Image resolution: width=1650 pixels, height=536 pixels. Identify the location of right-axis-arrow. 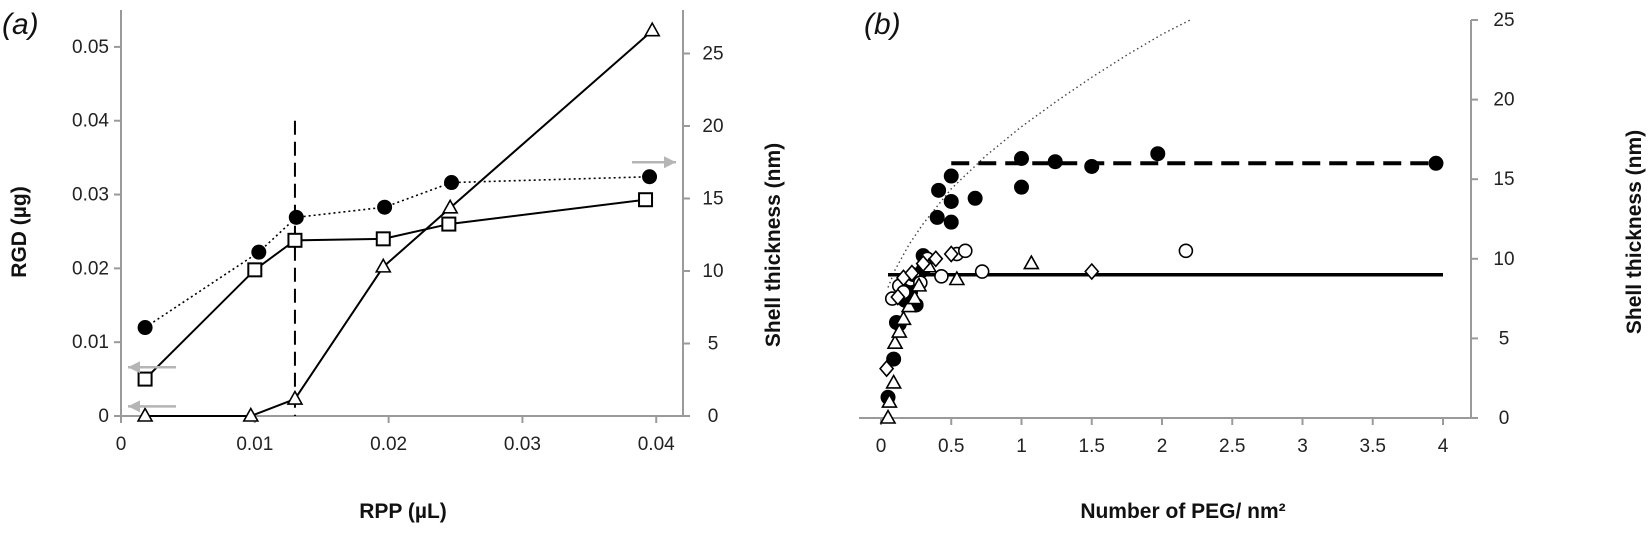
(654, 162).